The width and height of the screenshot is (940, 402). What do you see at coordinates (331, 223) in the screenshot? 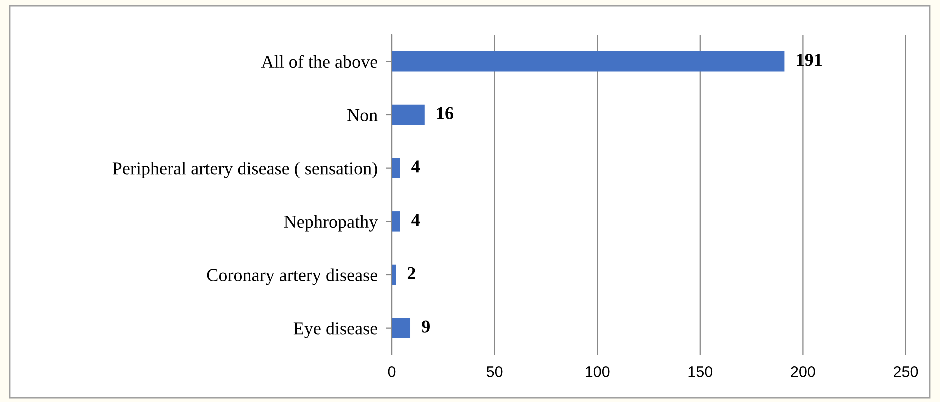
I see `y-tick-label: Nephropathy` at bounding box center [331, 223].